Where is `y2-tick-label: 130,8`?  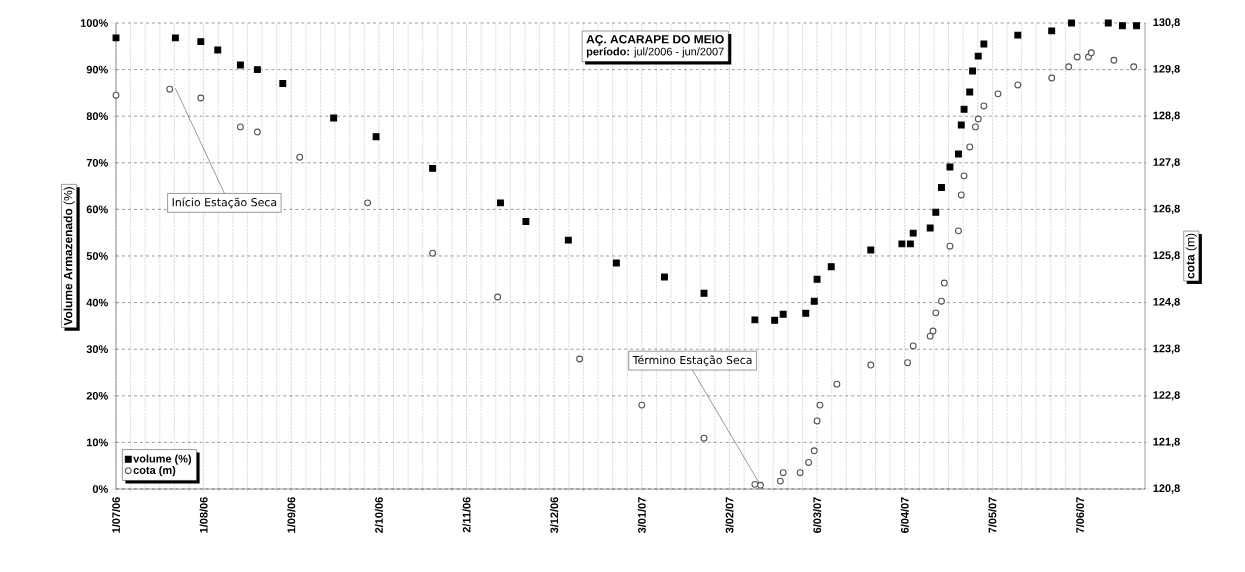 y2-tick-label: 130,8 is located at coordinates (1166, 23).